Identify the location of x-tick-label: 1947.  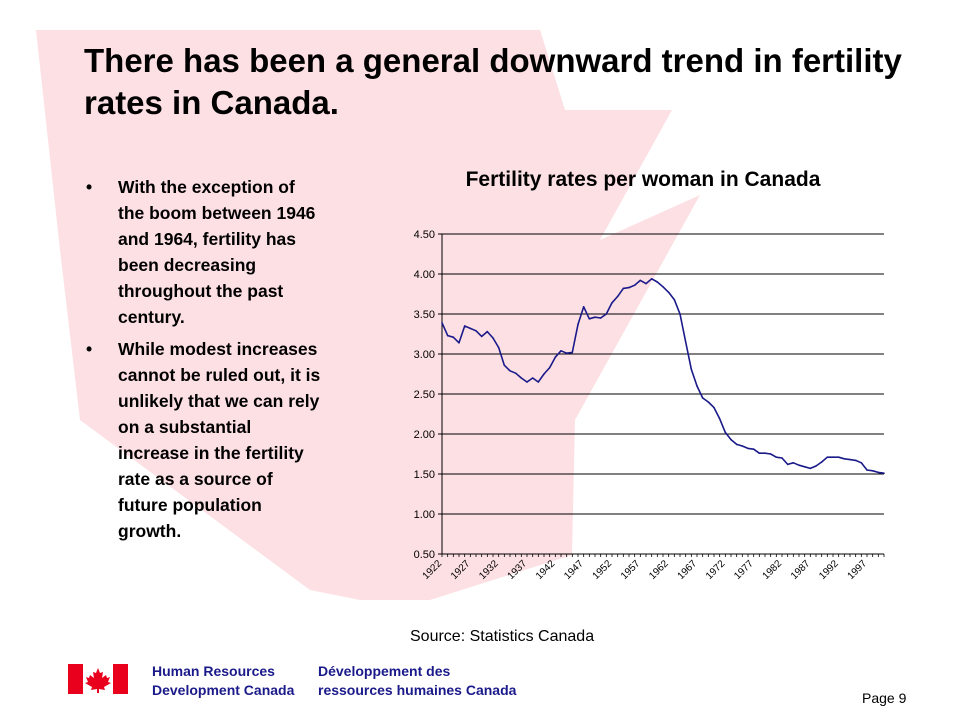
(574, 570).